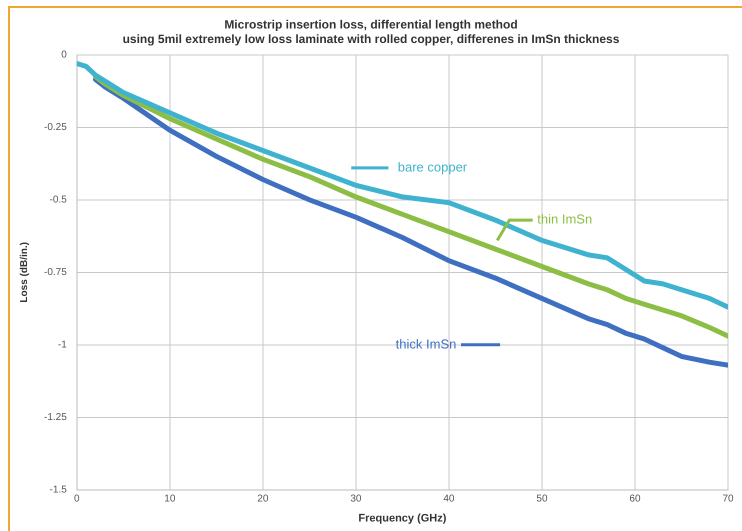 This screenshot has height=531, width=742. What do you see at coordinates (24, 272) in the screenshot?
I see `y-axis-title: Loss (dB/in.)` at bounding box center [24, 272].